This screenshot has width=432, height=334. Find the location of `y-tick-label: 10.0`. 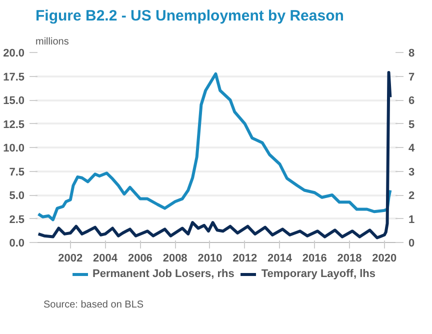

y-tick-label: 10.0 is located at coordinates (14, 148).